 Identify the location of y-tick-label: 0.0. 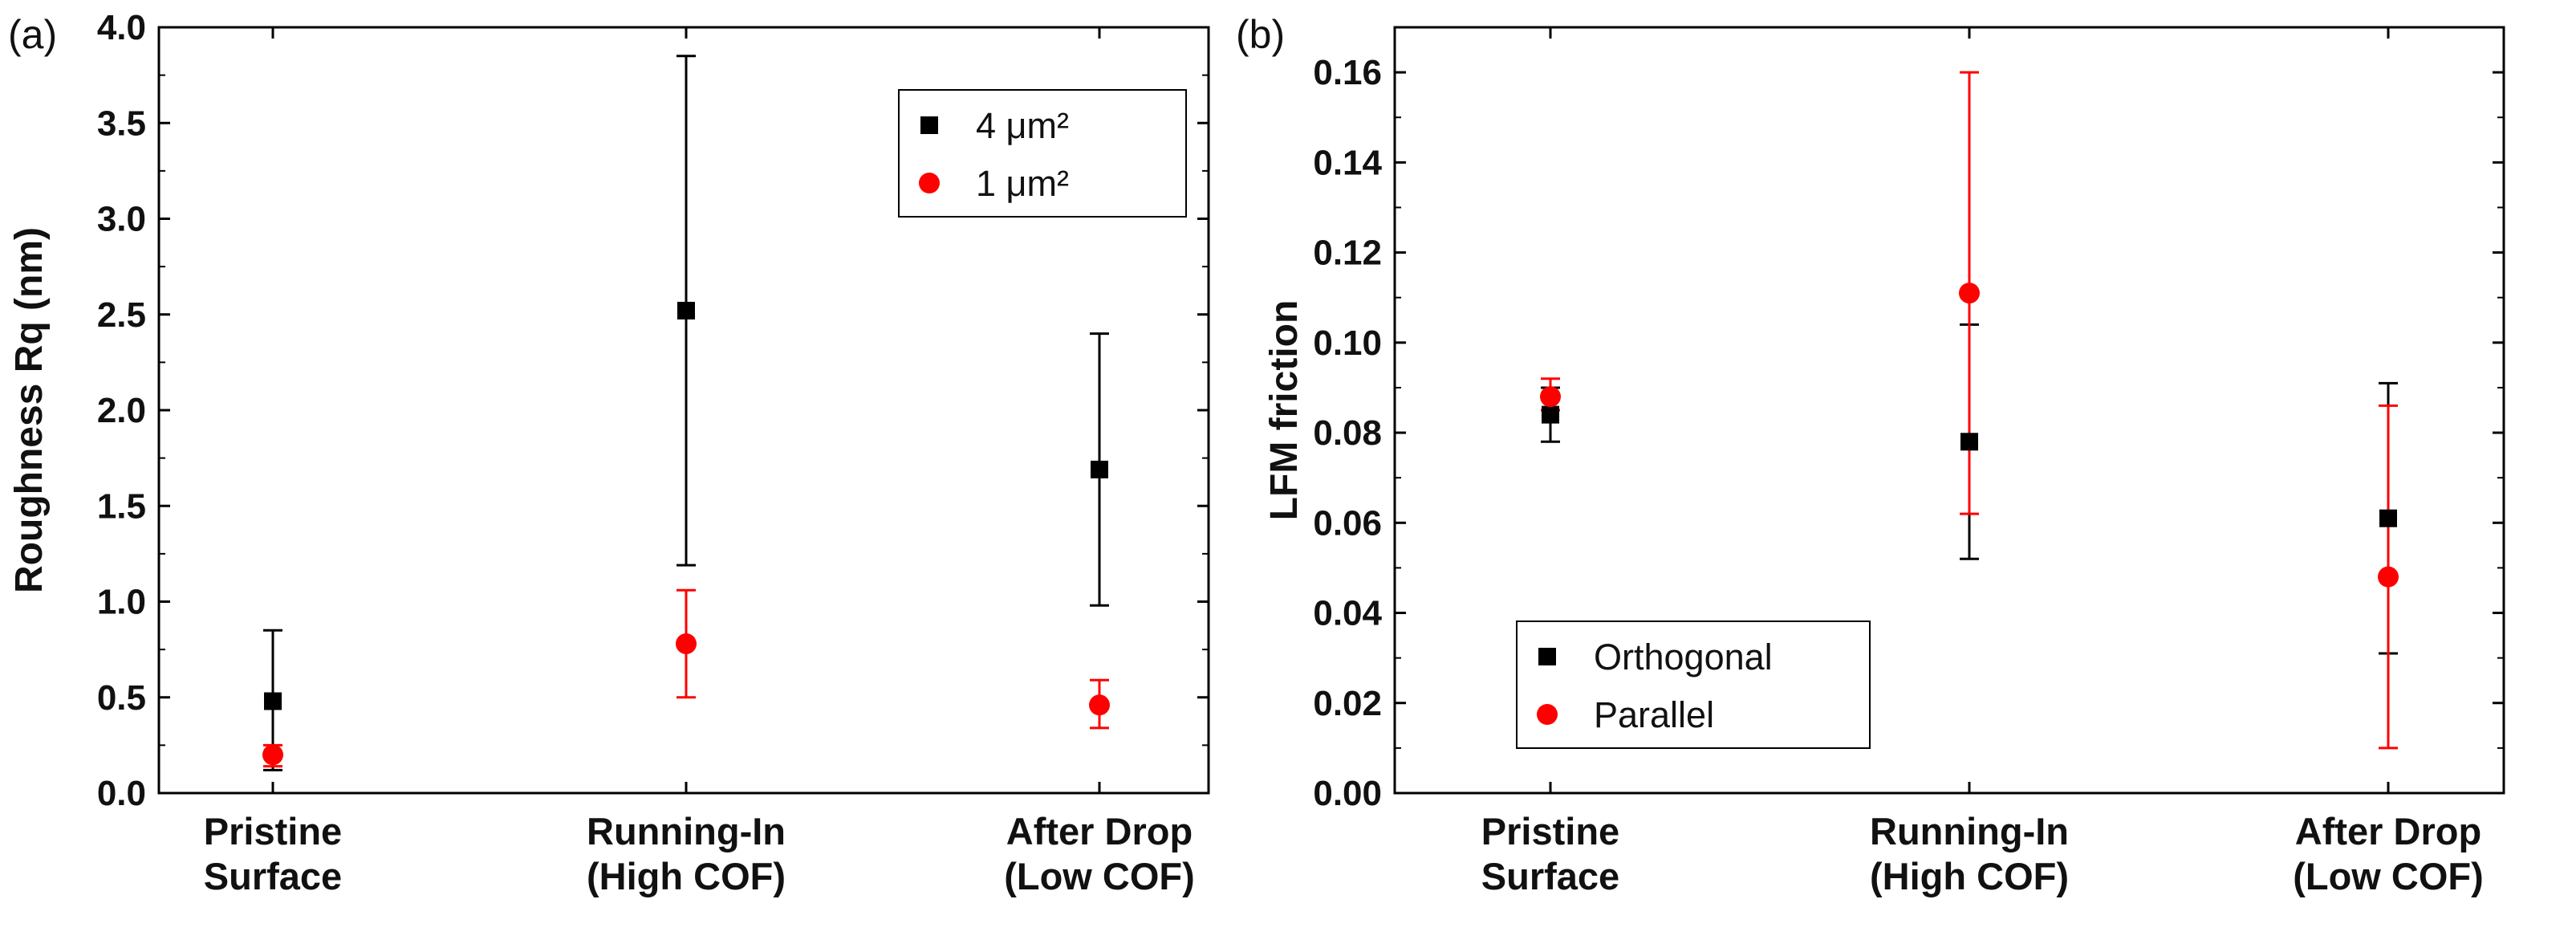
(121, 794).